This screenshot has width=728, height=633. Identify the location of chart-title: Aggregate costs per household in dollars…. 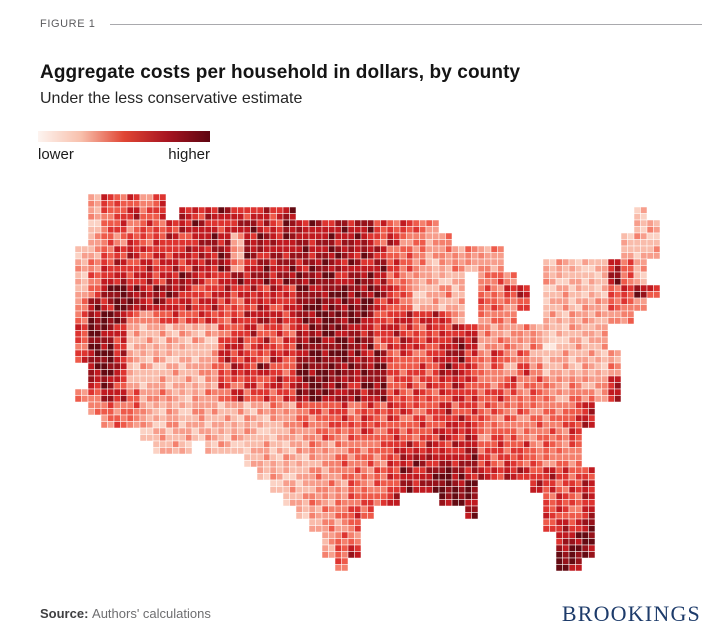
(280, 72).